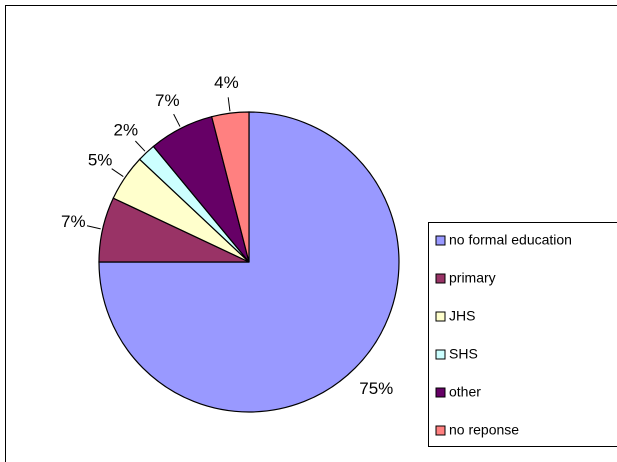 The height and width of the screenshot is (462, 617). Describe the element at coordinates (226, 82) in the screenshot. I see `data-label: 4%` at that location.